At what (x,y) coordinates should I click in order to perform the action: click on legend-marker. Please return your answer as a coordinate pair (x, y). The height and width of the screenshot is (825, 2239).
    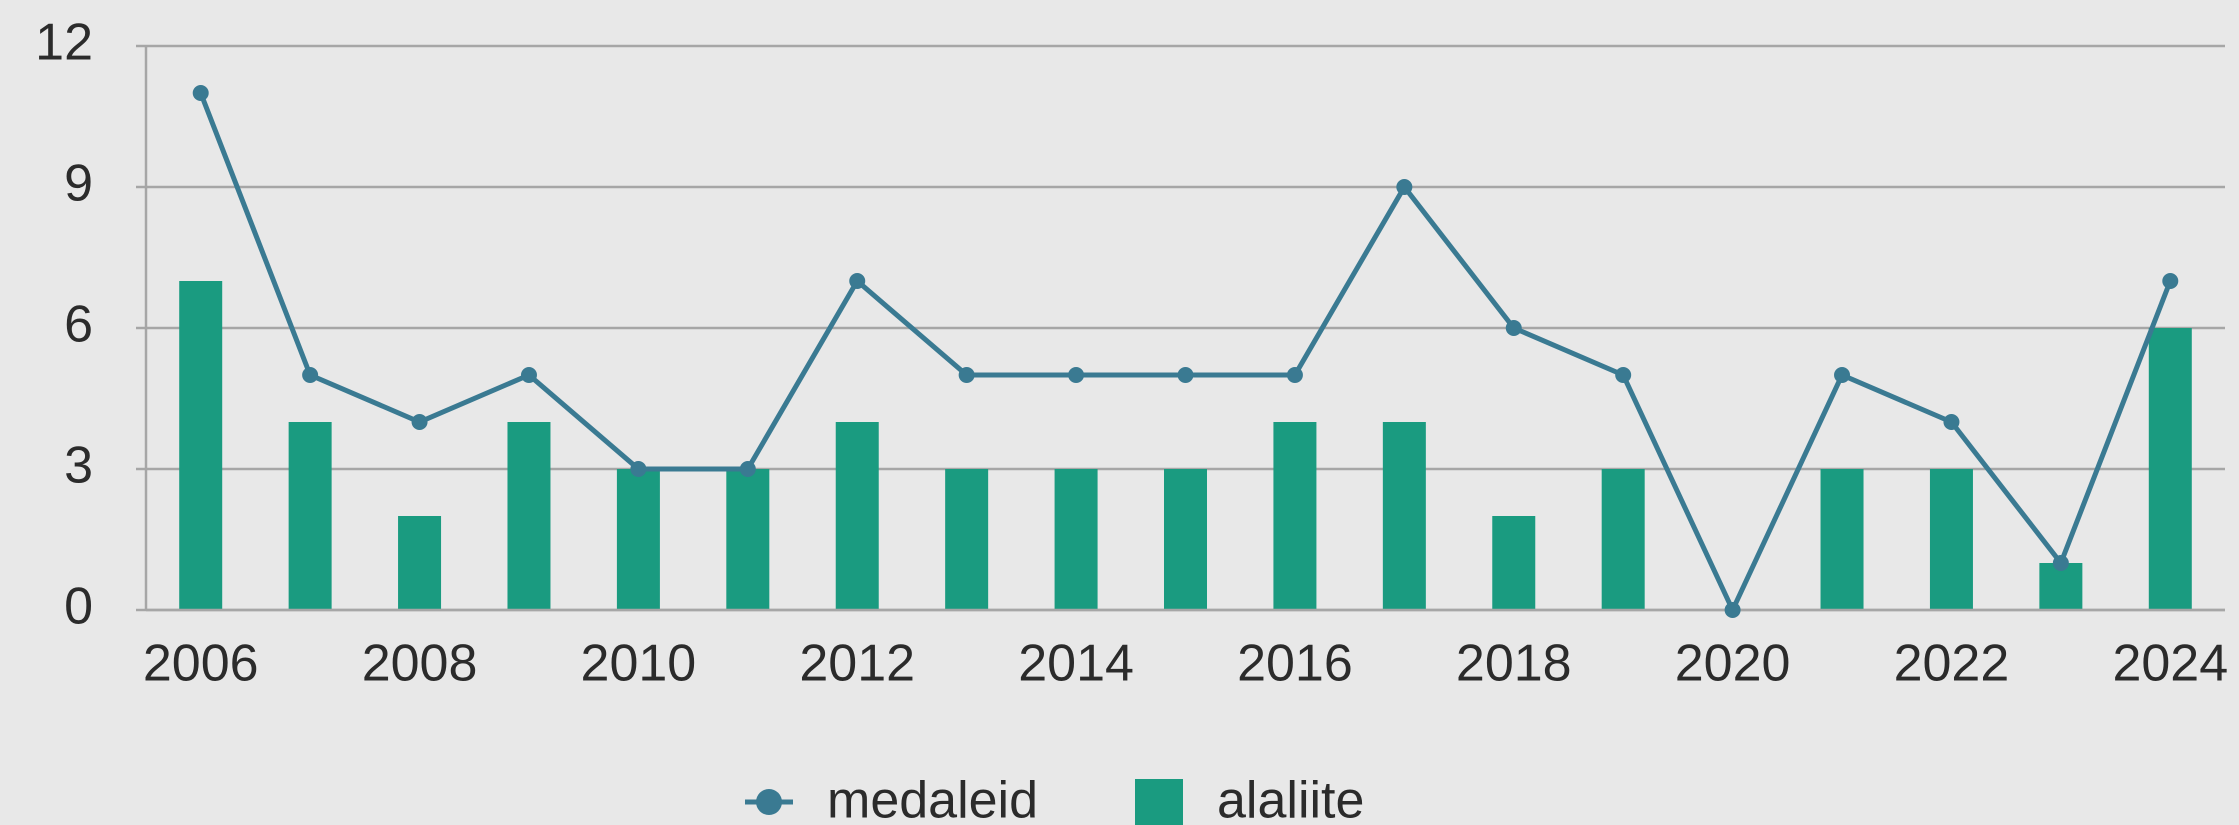
    Looking at the image, I should click on (769, 802).